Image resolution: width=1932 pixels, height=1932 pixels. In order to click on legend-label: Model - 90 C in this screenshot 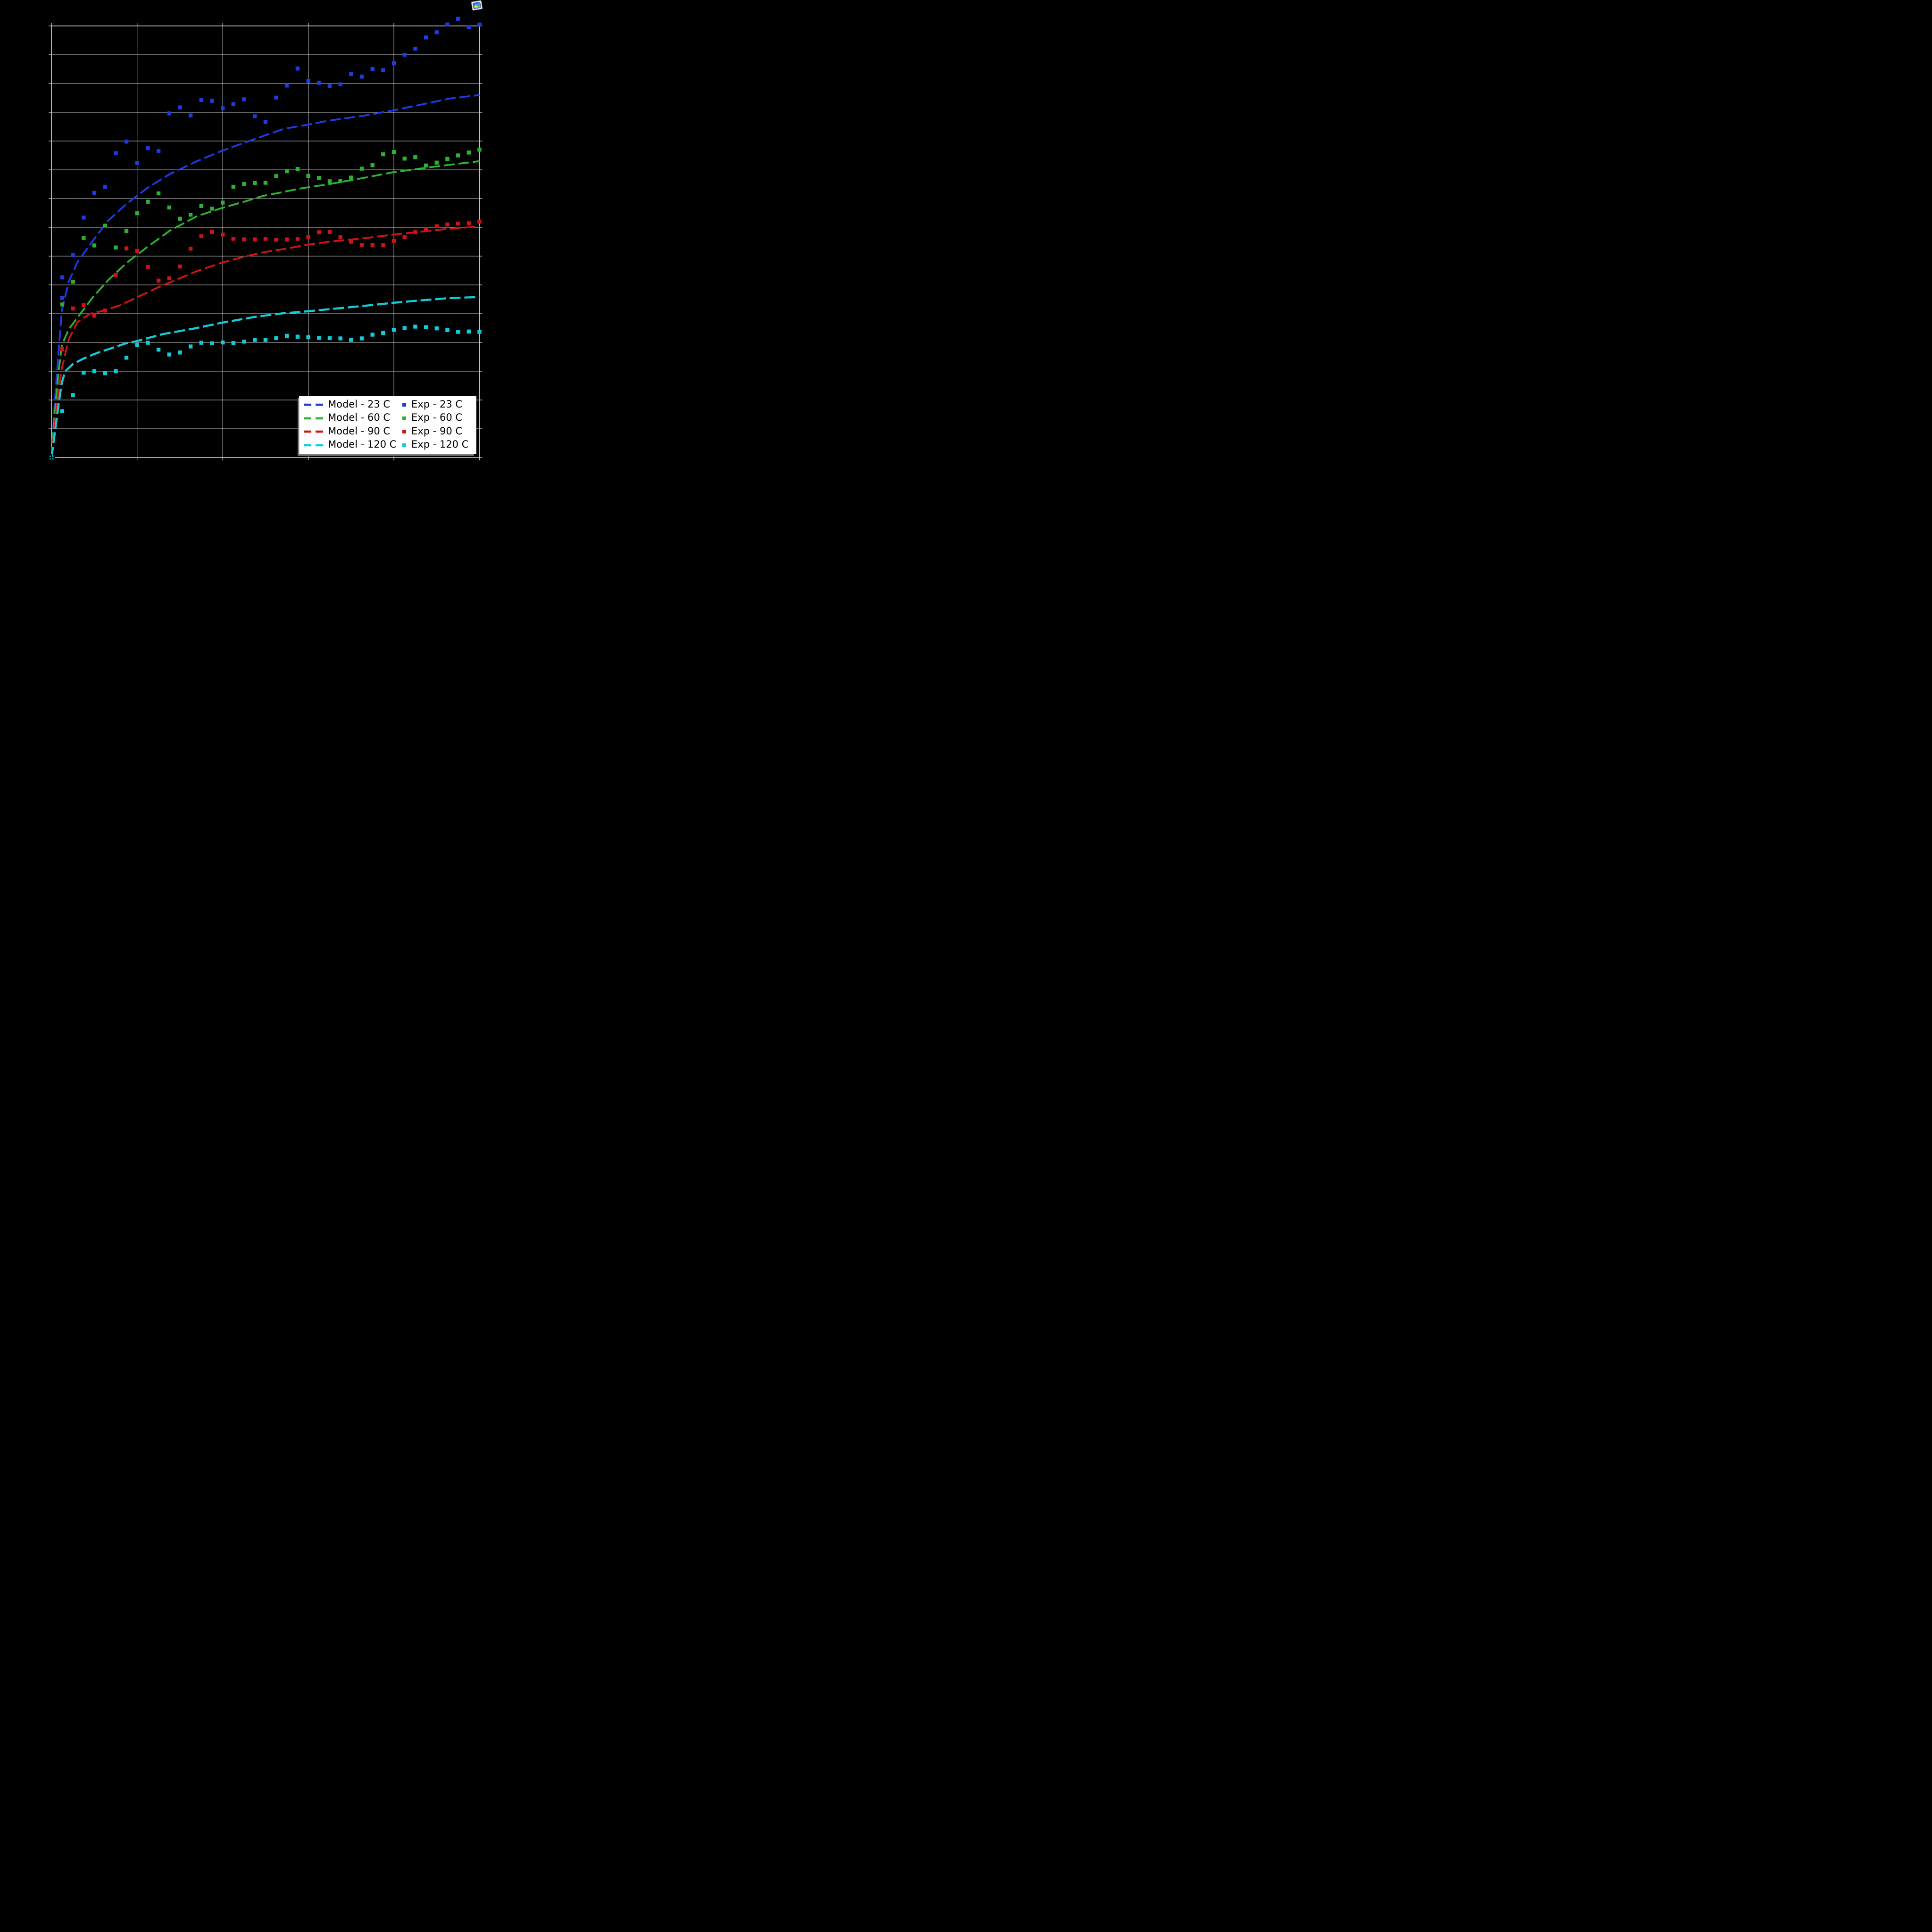, I will do `click(359, 431)`.